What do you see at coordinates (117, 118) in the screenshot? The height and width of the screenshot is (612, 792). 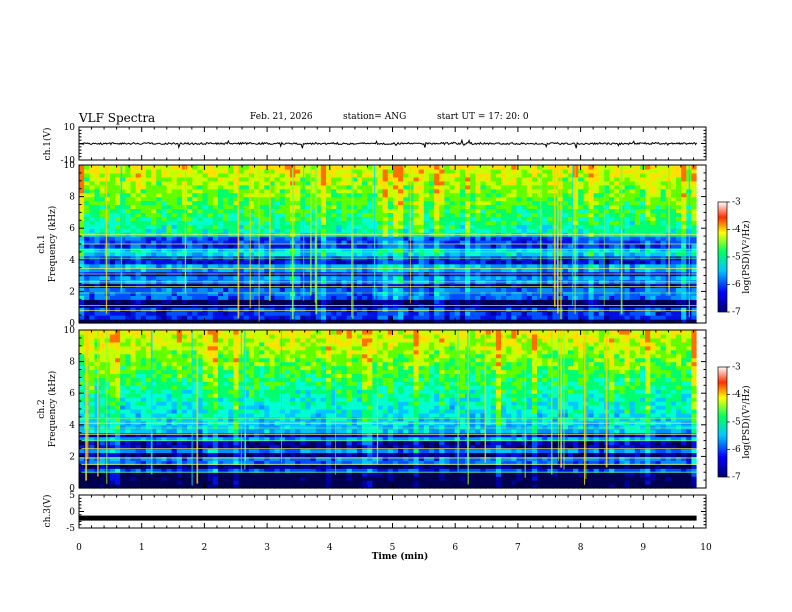 I see `plot-title: VLF Spectra` at bounding box center [117, 118].